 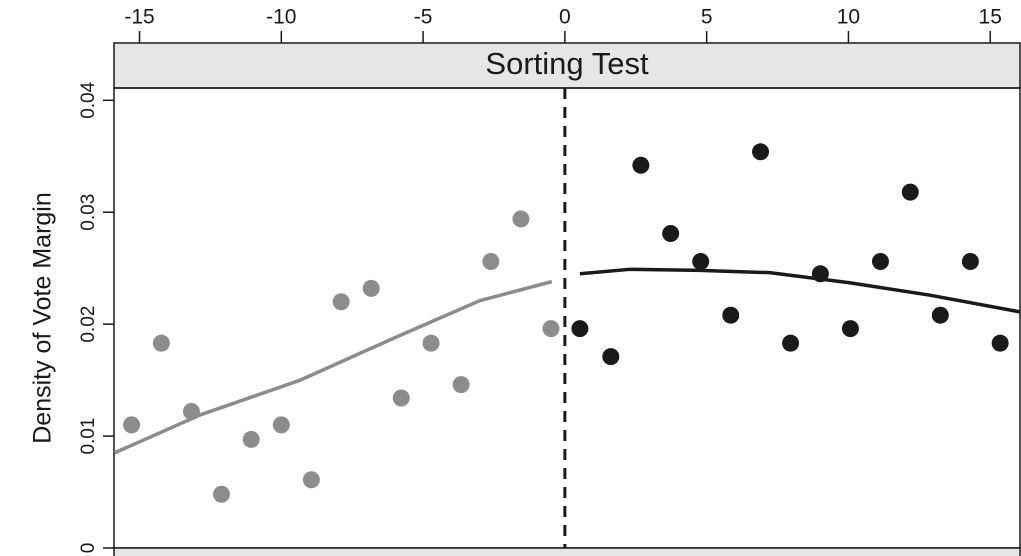 I want to click on x-tick-label: -5, so click(x=423, y=17).